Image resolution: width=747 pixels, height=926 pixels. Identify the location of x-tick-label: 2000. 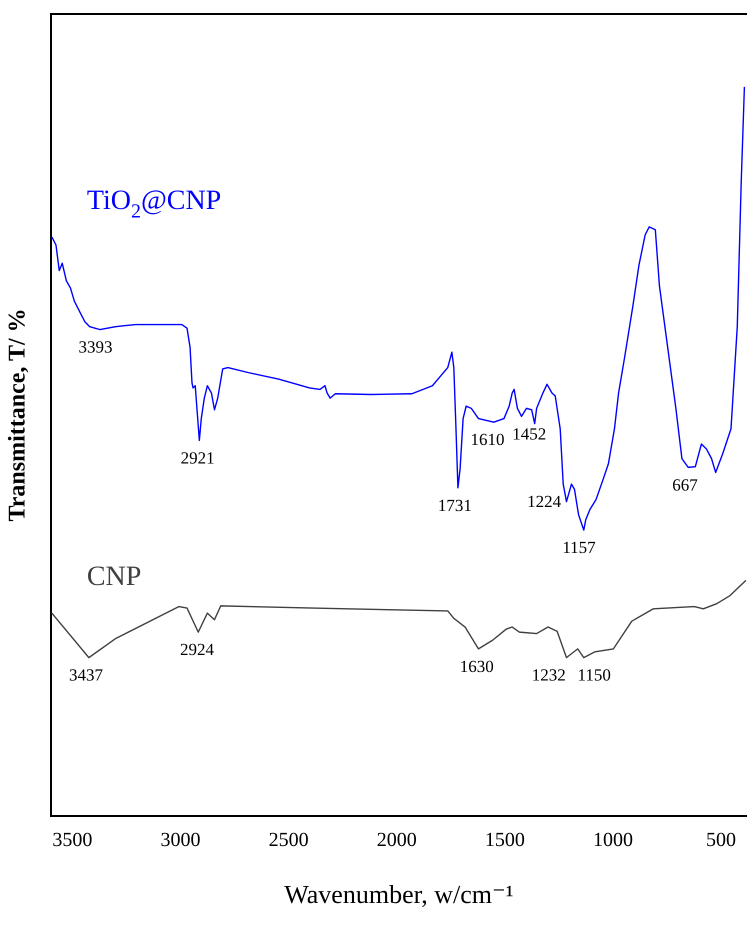
(396, 840).